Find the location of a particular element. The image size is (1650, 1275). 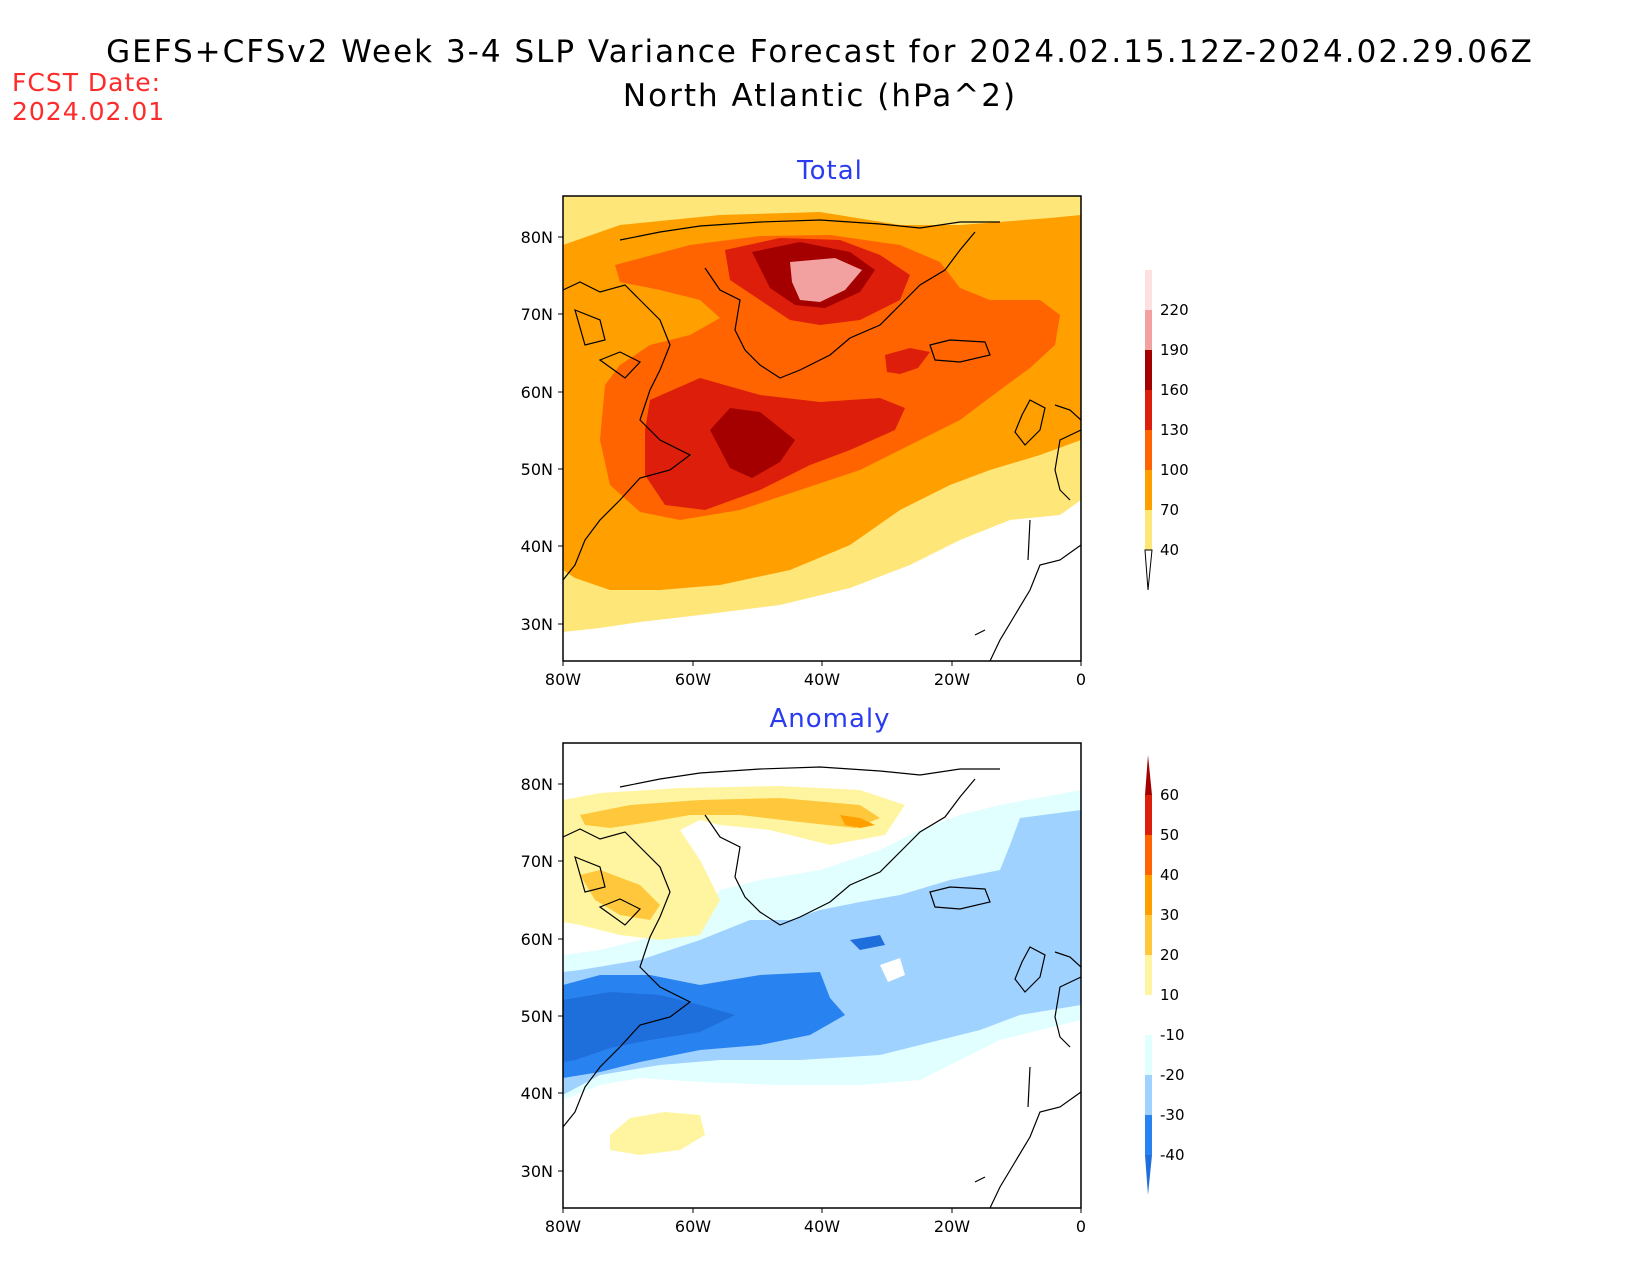

anomaly-lat-tick-70n: 70N is located at coordinates (537, 861).